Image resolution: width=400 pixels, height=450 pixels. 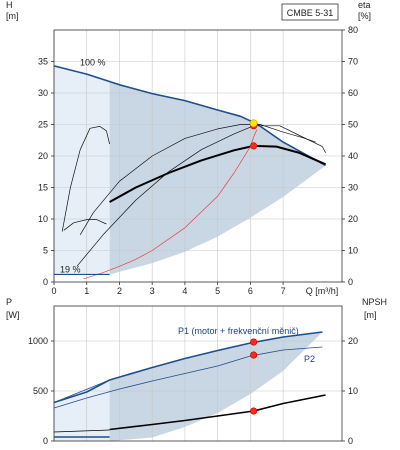 I want to click on y-tick-label: 35, so click(x=43, y=62).